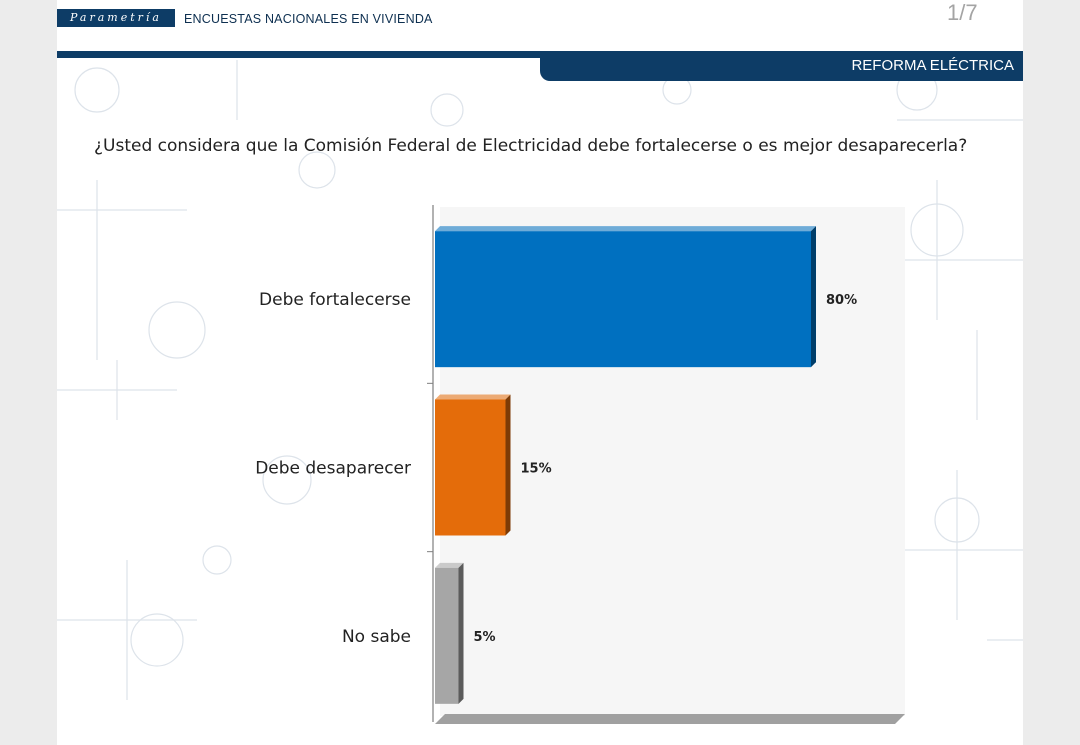 This screenshot has height=745, width=1080. What do you see at coordinates (470, 467) in the screenshot?
I see `bar-debe-desaparecer` at bounding box center [470, 467].